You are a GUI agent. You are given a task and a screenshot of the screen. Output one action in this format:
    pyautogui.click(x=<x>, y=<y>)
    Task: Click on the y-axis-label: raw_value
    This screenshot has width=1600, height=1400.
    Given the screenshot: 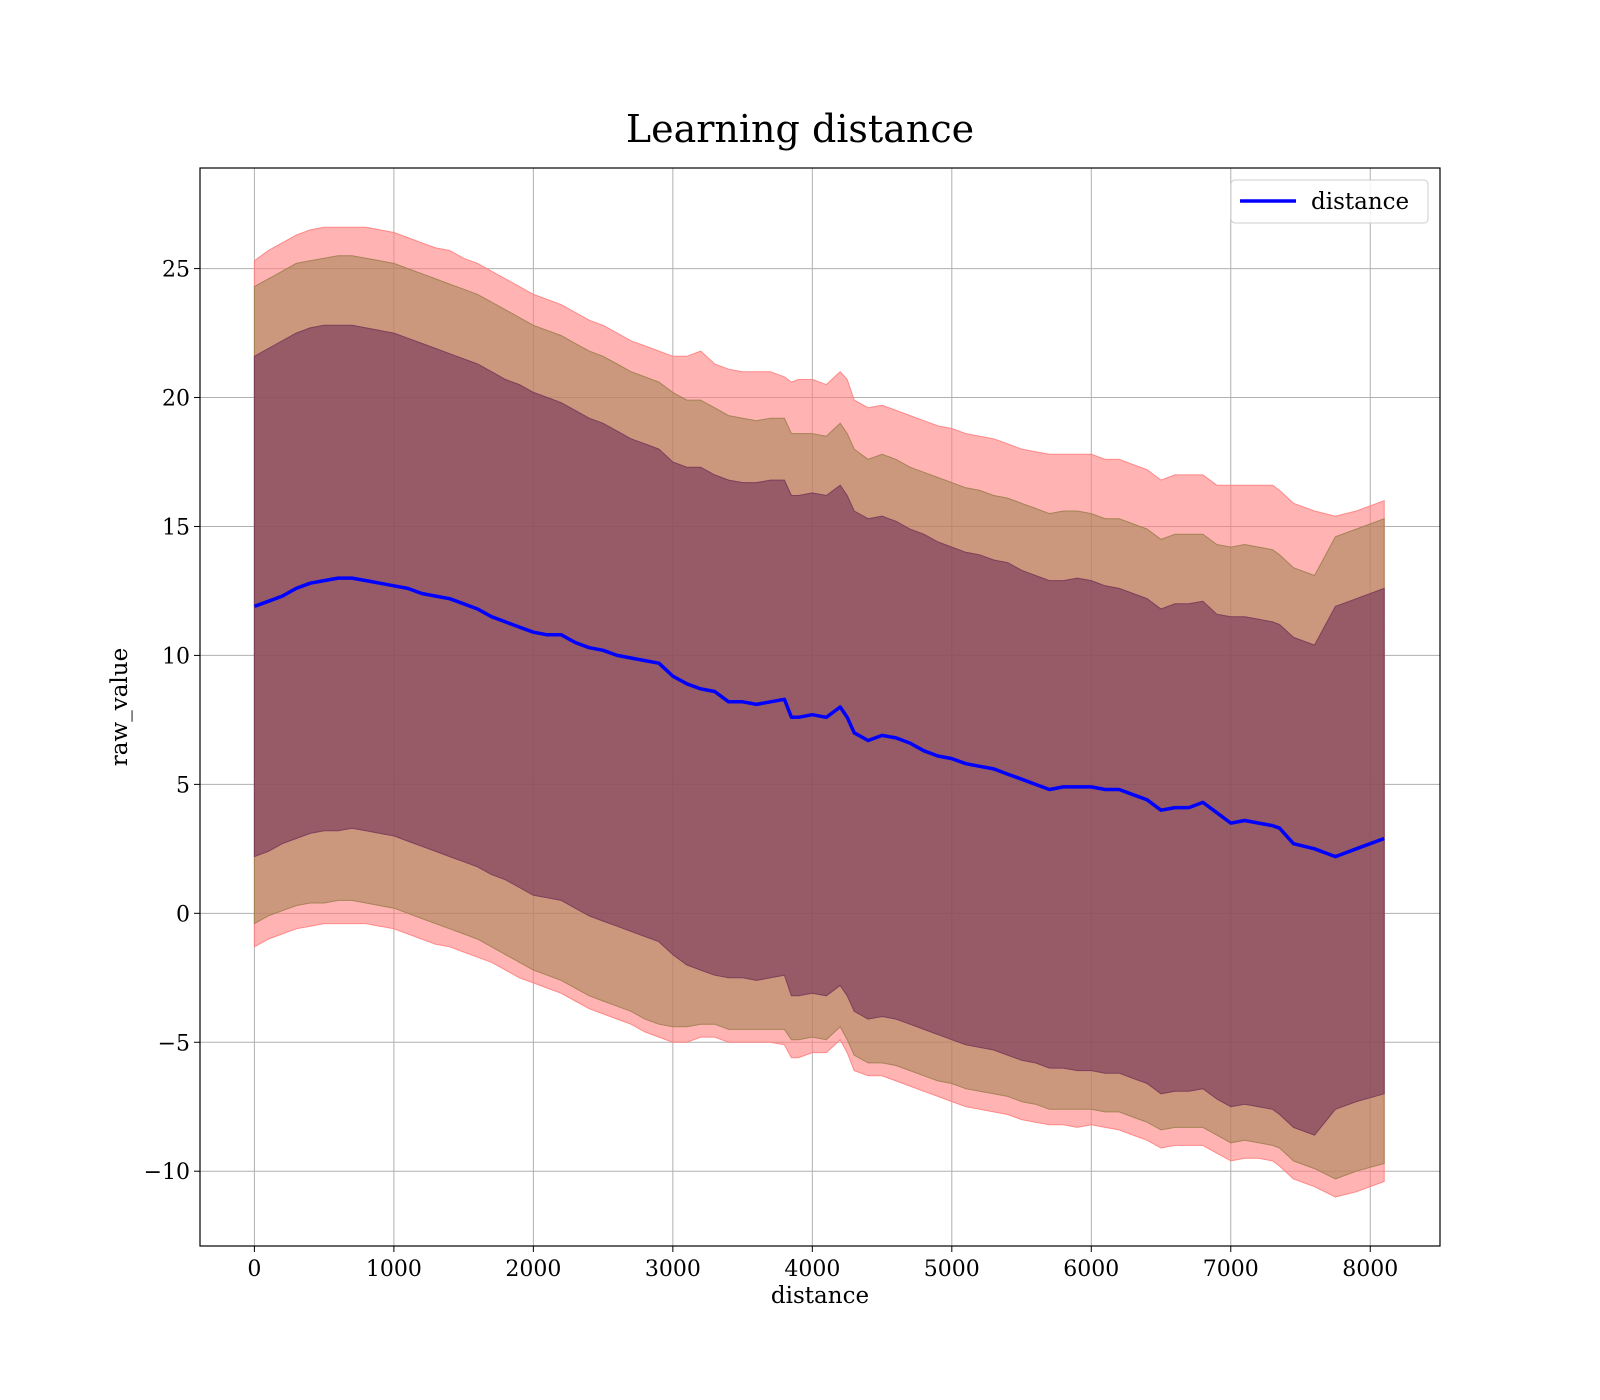 What is the action you would take?
    pyautogui.click(x=120, y=707)
    